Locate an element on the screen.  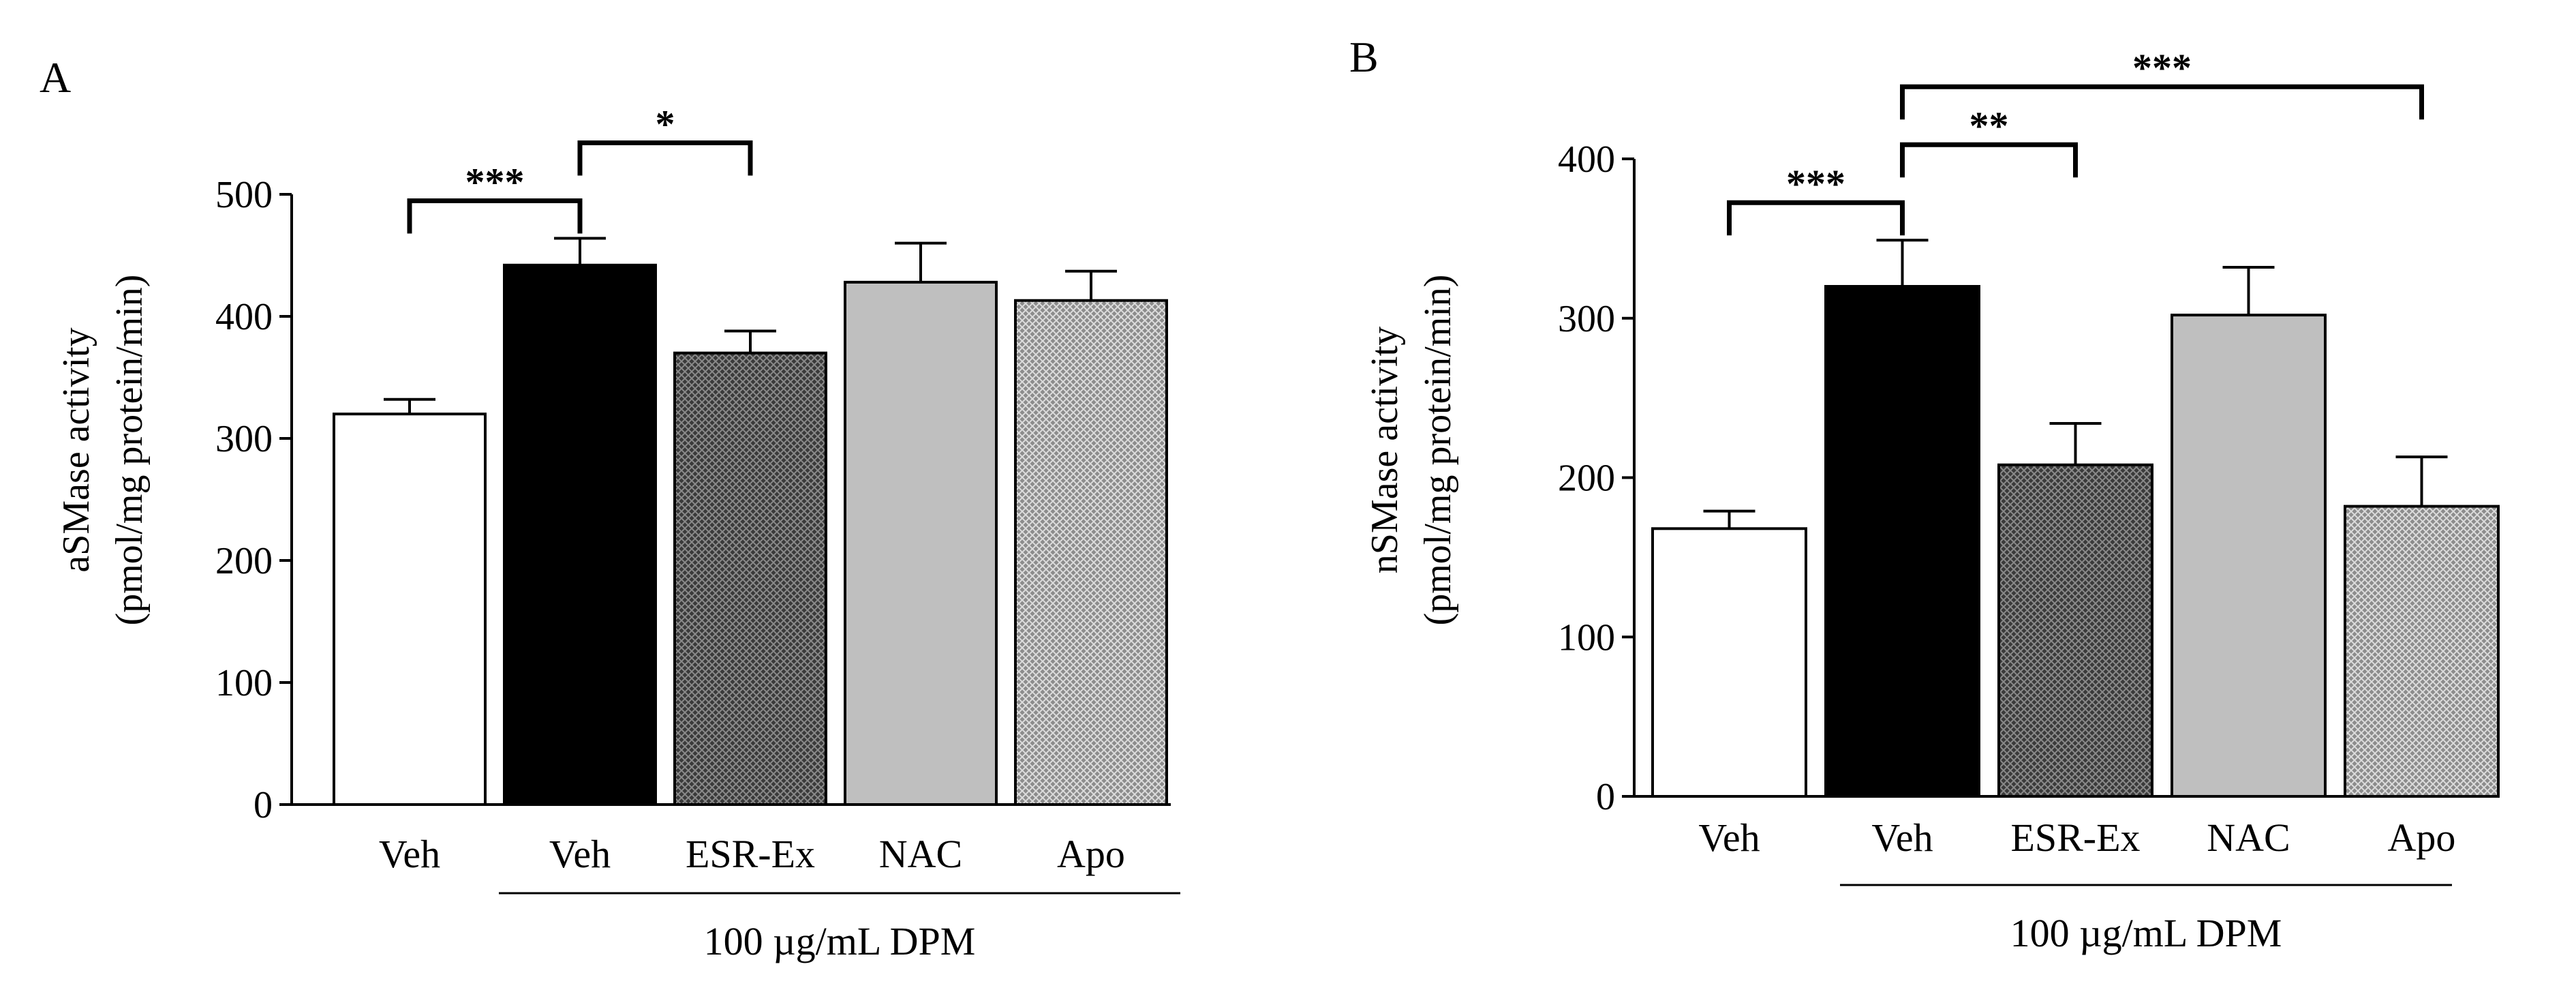
y-axis: 0 100 200 300 400 is located at coordinates (1597, 478).